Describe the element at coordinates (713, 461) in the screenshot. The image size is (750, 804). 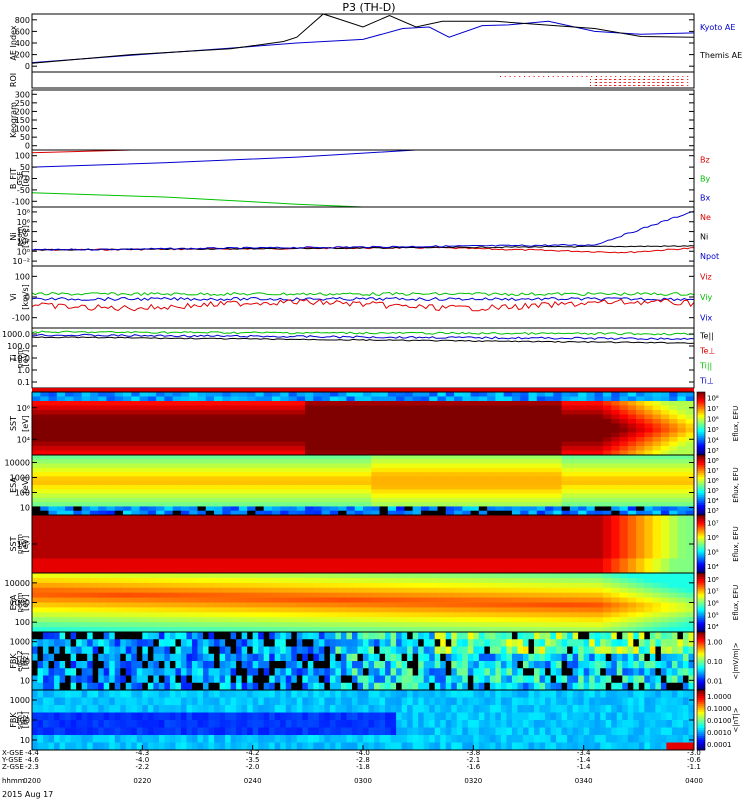
I see `esa1-cbar-tick: 10⁸` at that location.